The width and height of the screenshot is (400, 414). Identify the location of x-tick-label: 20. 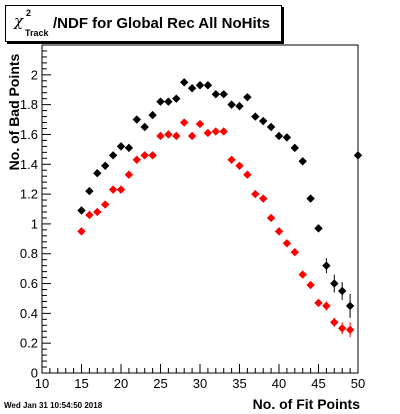
(121, 383).